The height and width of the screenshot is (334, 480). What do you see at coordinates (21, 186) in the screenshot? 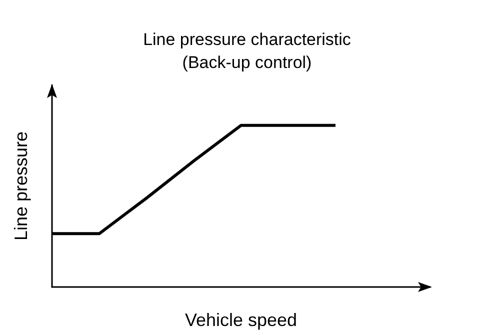
I see `y-axis-title: Line pressure` at bounding box center [21, 186].